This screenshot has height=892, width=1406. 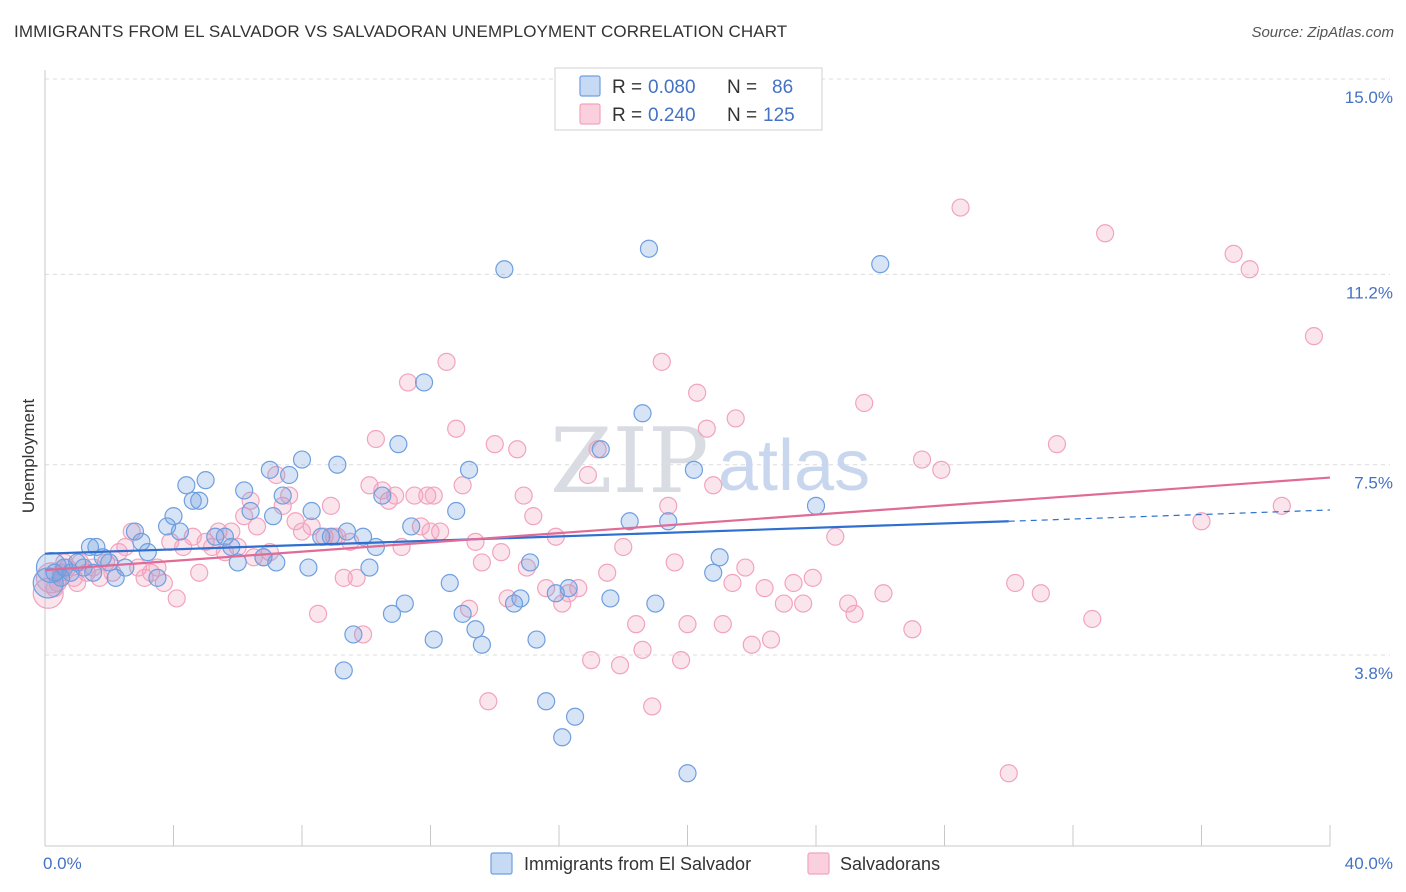 What do you see at coordinates (501, 863) in the screenshot?
I see `bottom-legend-swatch-blue` at bounding box center [501, 863].